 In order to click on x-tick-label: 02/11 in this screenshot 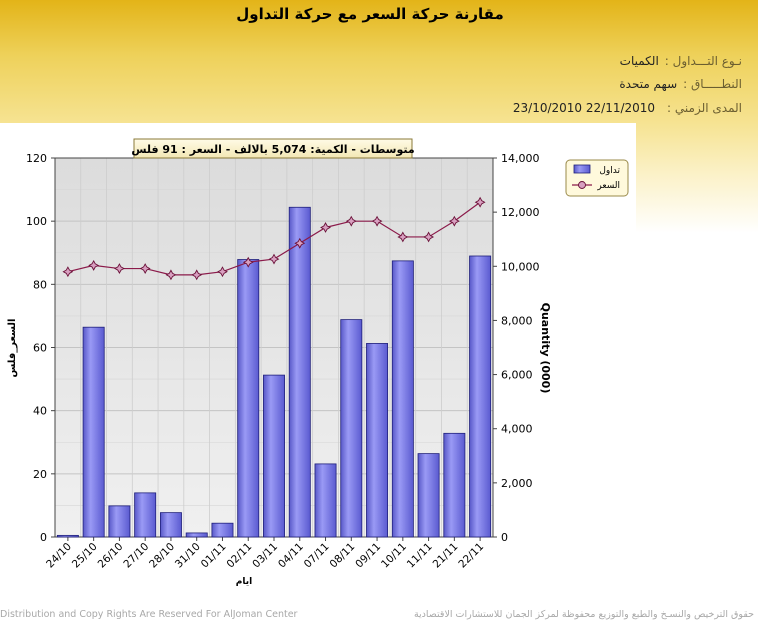, I will do `click(239, 556)`.